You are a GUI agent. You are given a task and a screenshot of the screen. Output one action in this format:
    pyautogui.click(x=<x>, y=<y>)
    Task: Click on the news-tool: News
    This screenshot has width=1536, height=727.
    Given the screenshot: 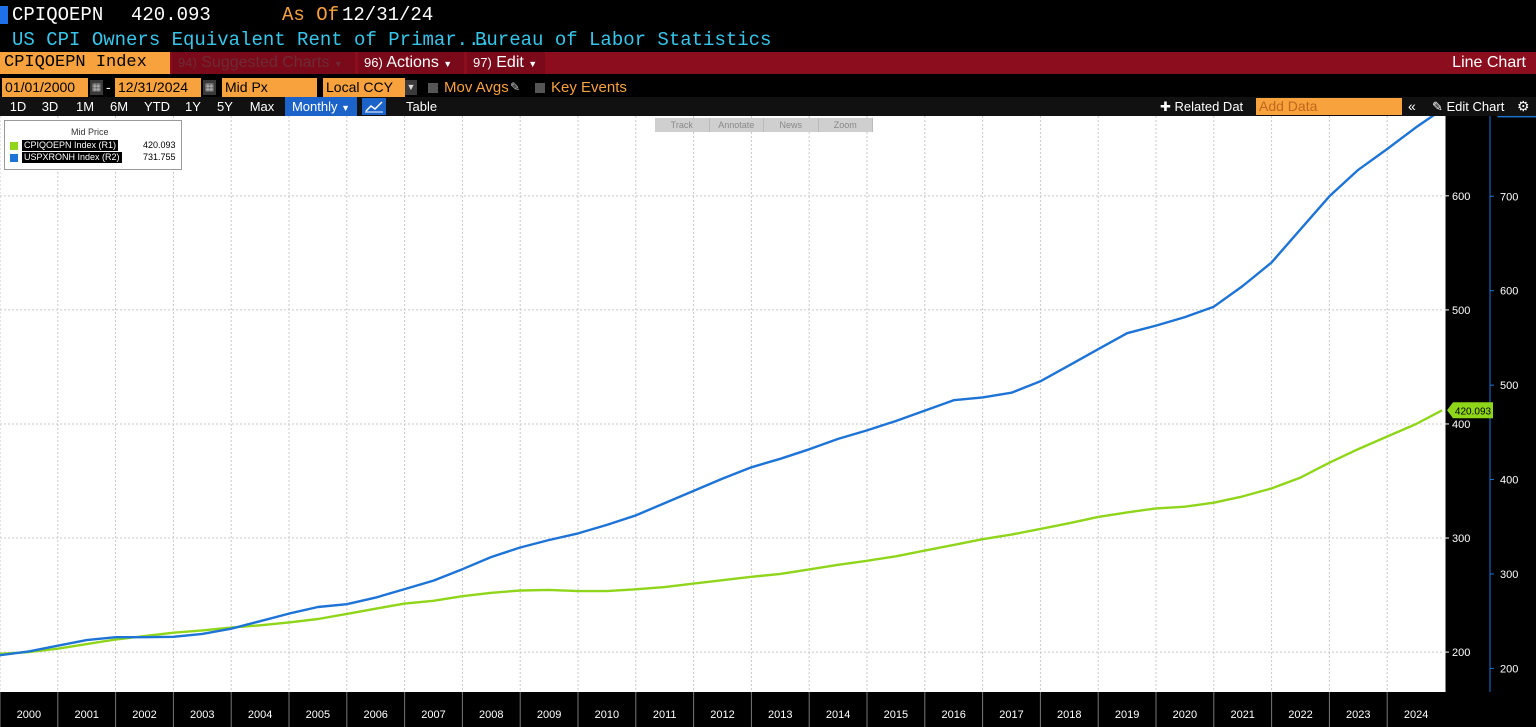 What is the action you would take?
    pyautogui.click(x=791, y=125)
    